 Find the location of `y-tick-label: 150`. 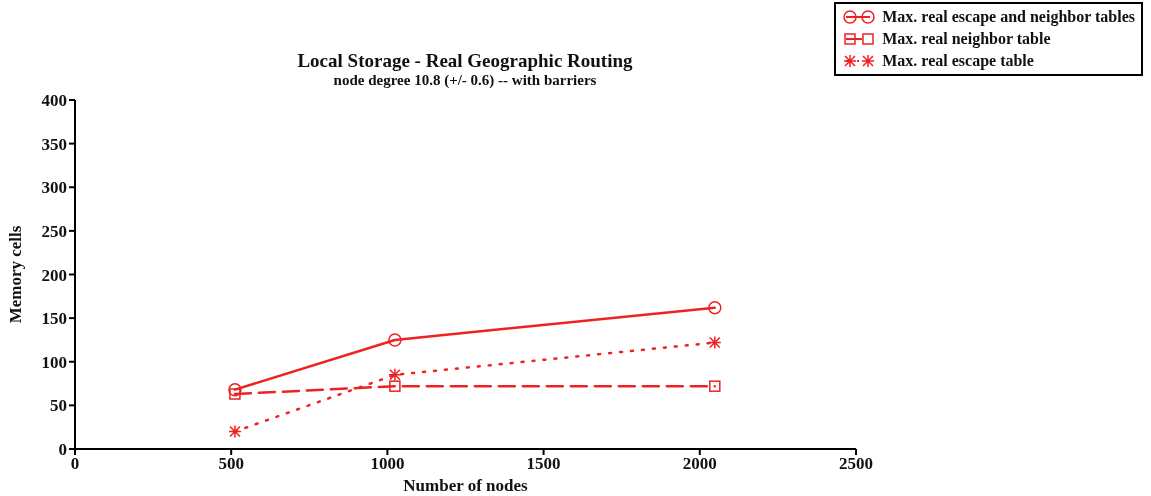

y-tick-label: 150 is located at coordinates (54, 319).